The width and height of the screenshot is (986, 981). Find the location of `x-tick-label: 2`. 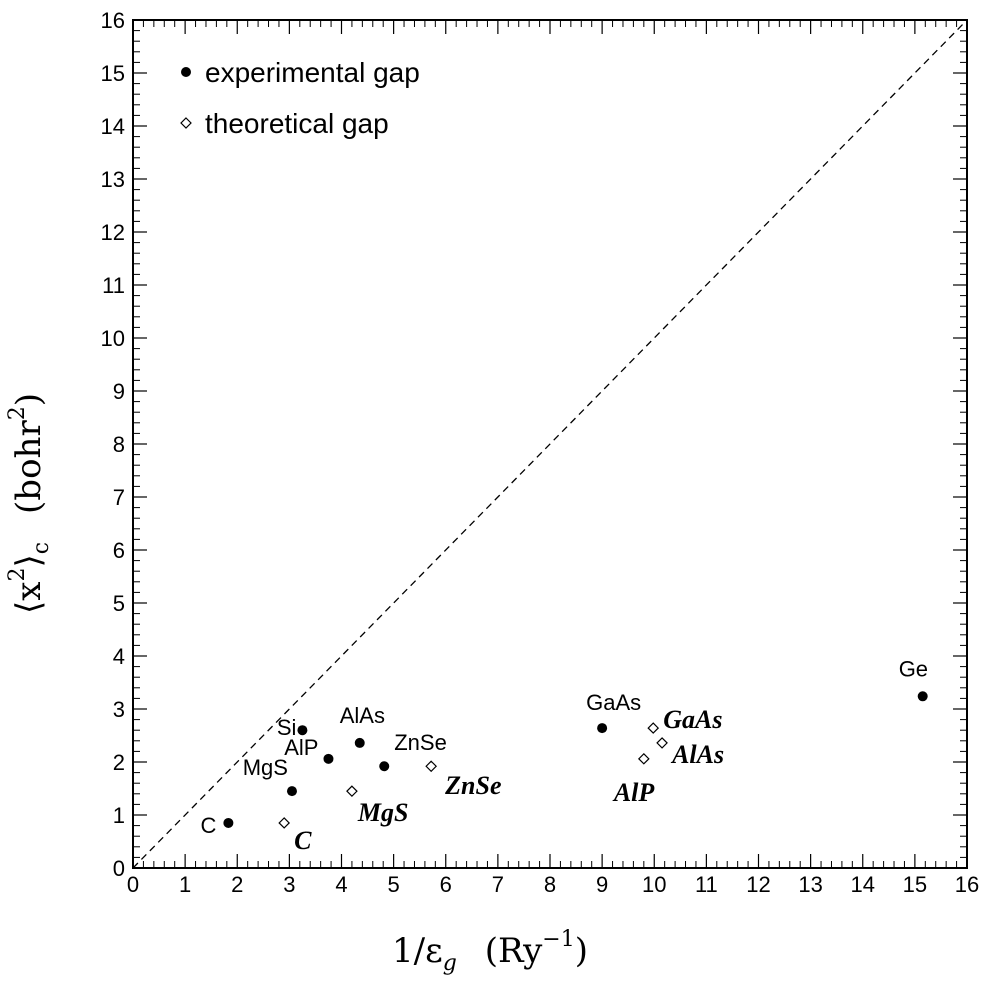

x-tick-label: 2 is located at coordinates (237, 884).